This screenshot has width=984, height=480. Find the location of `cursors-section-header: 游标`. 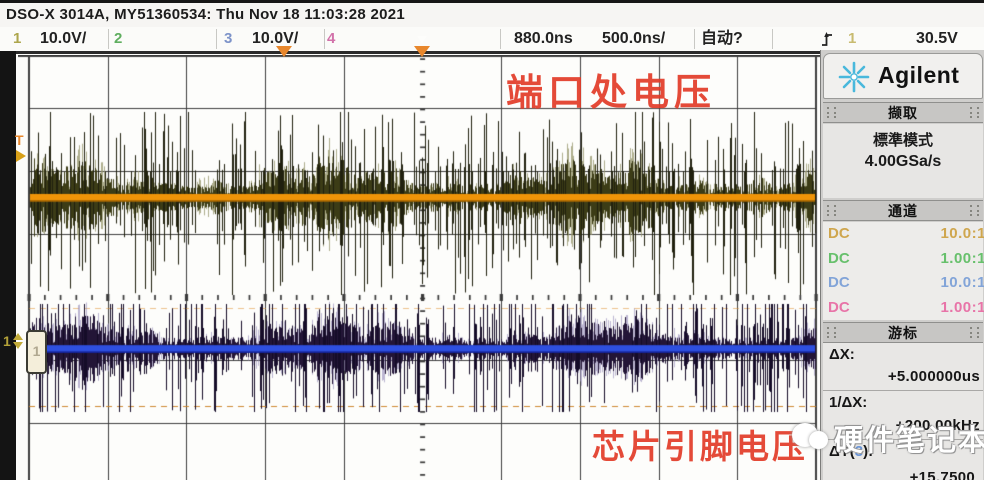

cursors-section-header: 游标 is located at coordinates (903, 332).